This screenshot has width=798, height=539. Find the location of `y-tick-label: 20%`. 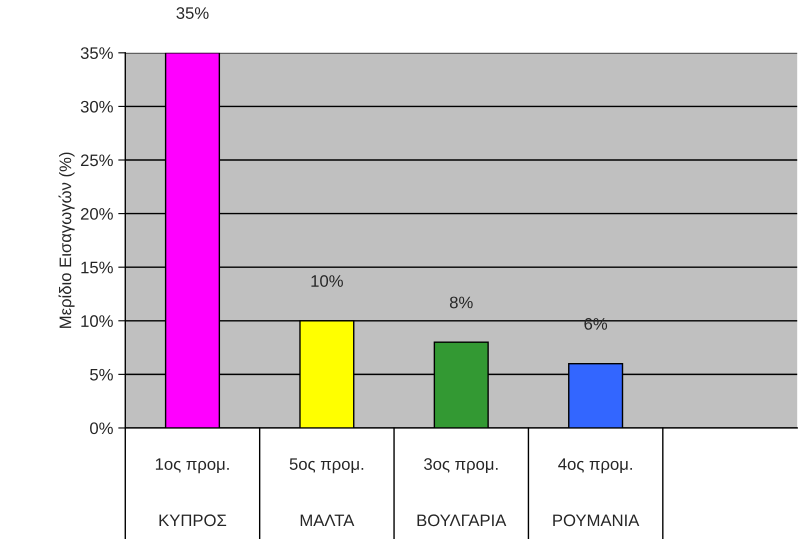

y-tick-label: 20% is located at coordinates (96, 214).